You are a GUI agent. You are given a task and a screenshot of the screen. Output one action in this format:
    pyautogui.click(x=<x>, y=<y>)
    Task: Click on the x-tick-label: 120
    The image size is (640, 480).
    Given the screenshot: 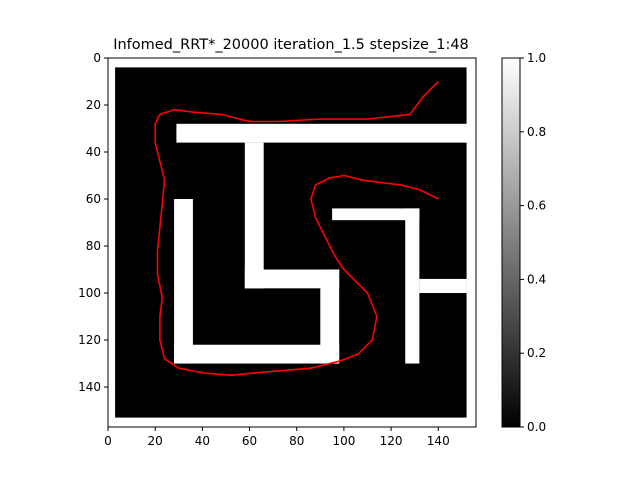 What is the action you would take?
    pyautogui.click(x=391, y=441)
    